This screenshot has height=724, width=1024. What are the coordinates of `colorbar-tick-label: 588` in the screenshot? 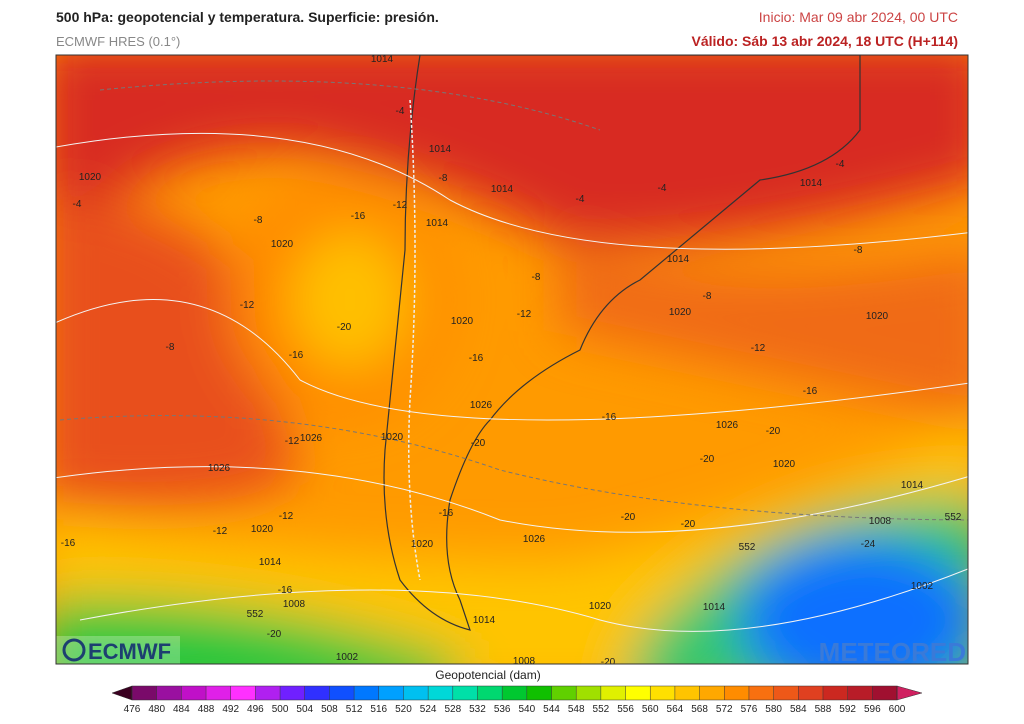 It's located at (823, 709).